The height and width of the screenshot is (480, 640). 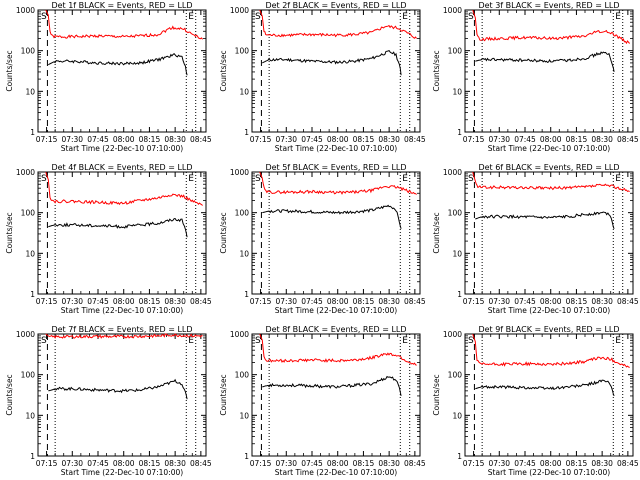 I want to click on panel-title: Det 9f BLACK = Events, RED = LLD, so click(x=548, y=329).